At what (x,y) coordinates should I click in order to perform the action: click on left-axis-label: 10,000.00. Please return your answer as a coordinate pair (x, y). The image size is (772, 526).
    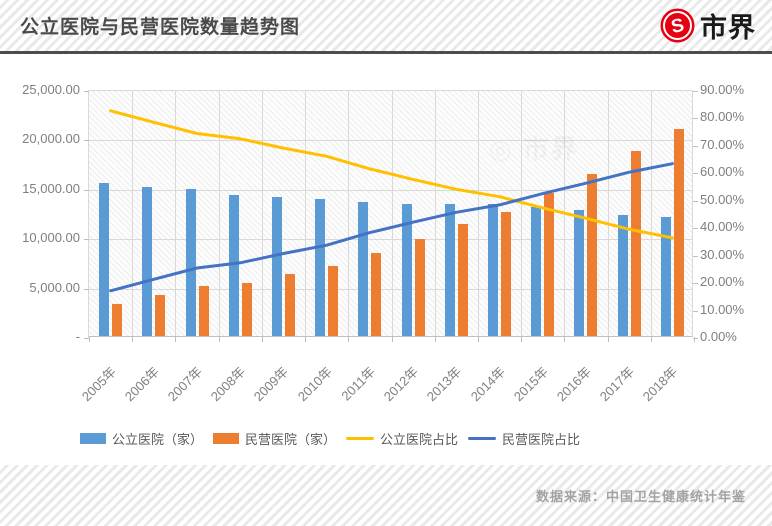
    Looking at the image, I should click on (51, 238).